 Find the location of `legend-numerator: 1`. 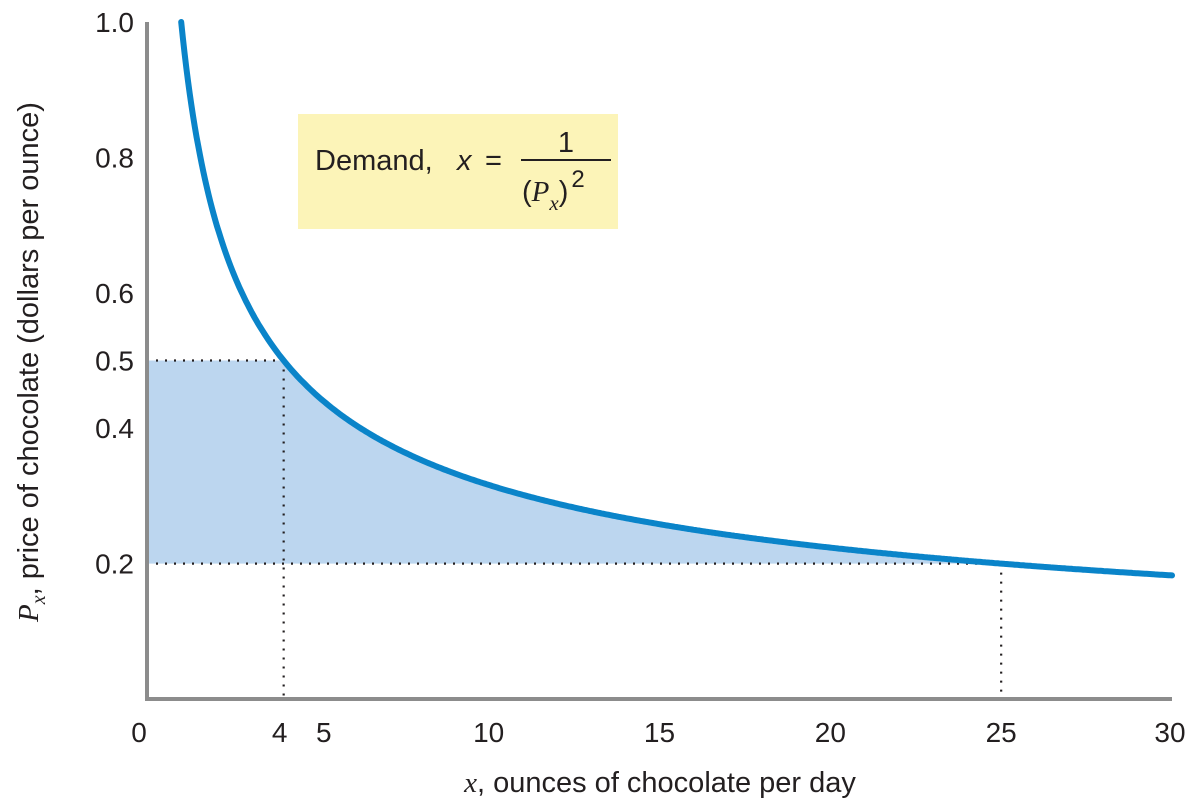

legend-numerator: 1 is located at coordinates (566, 143).